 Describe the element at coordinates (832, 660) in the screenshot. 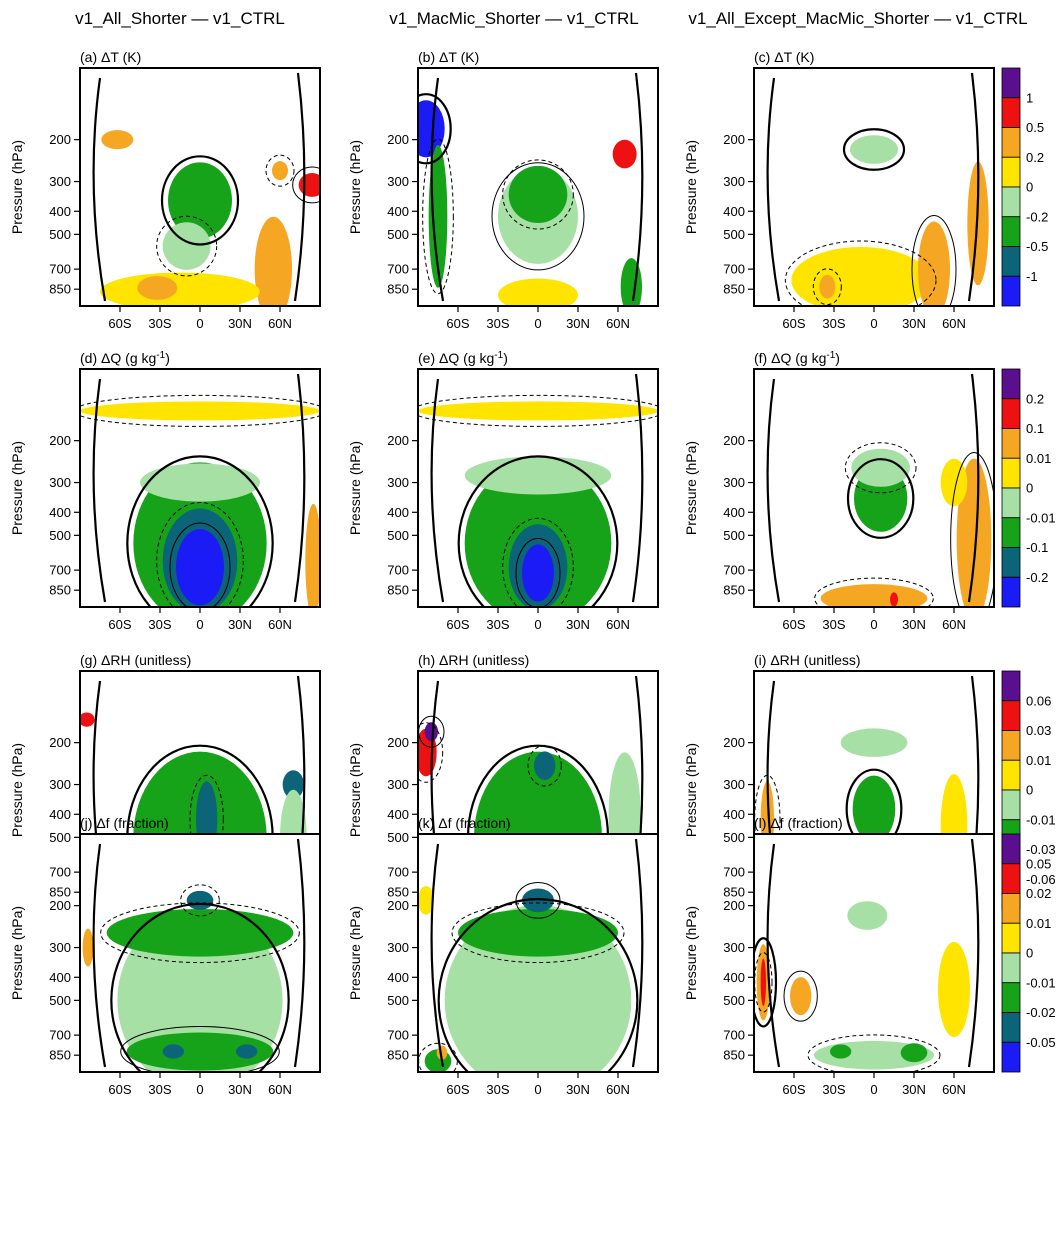

I see `panel-unit: (unitless)` at that location.